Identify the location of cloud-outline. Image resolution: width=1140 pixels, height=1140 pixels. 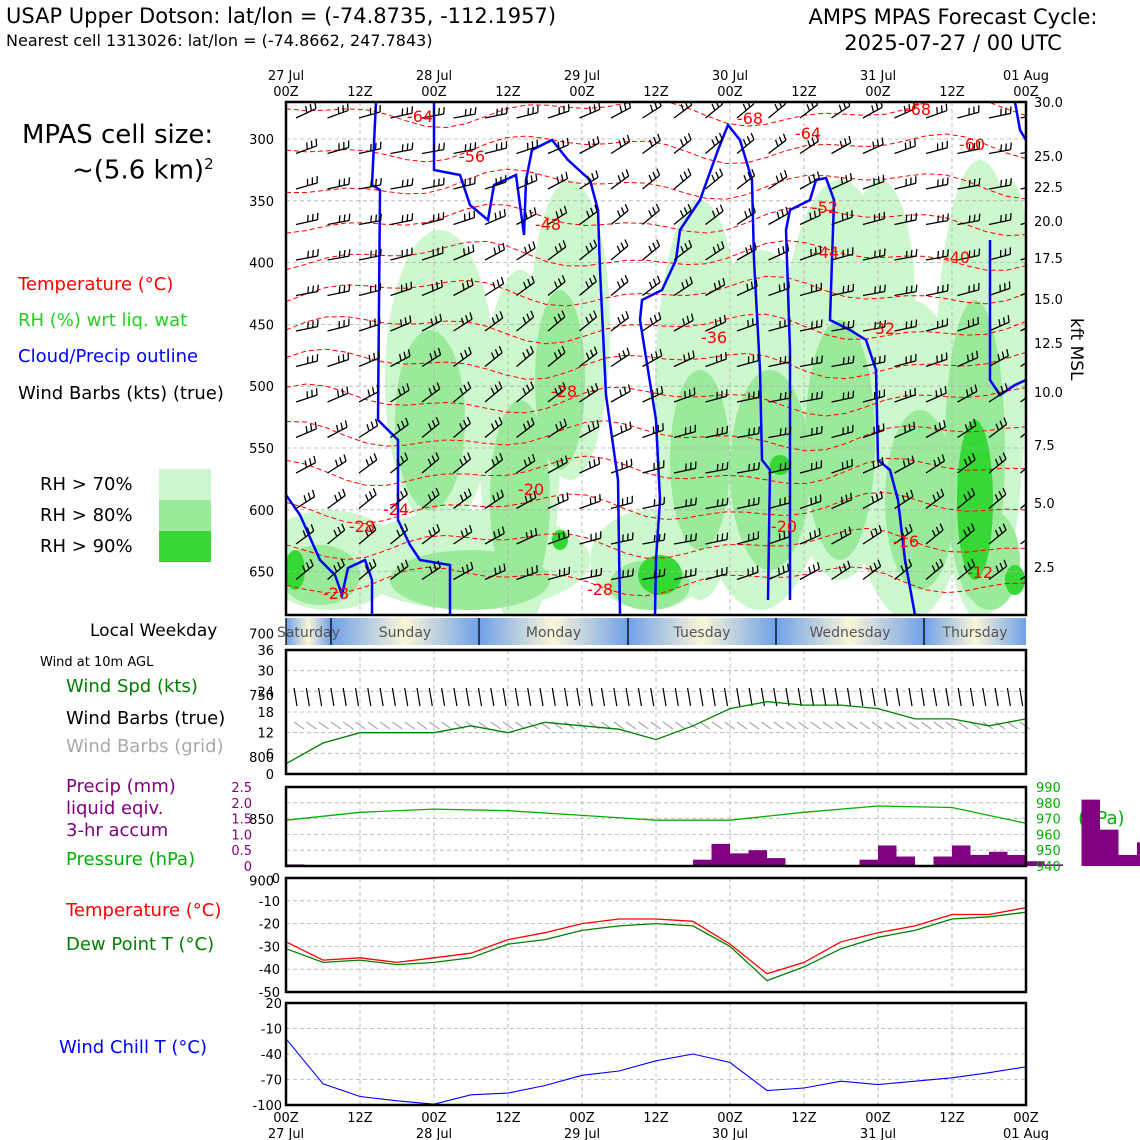
(850, 395).